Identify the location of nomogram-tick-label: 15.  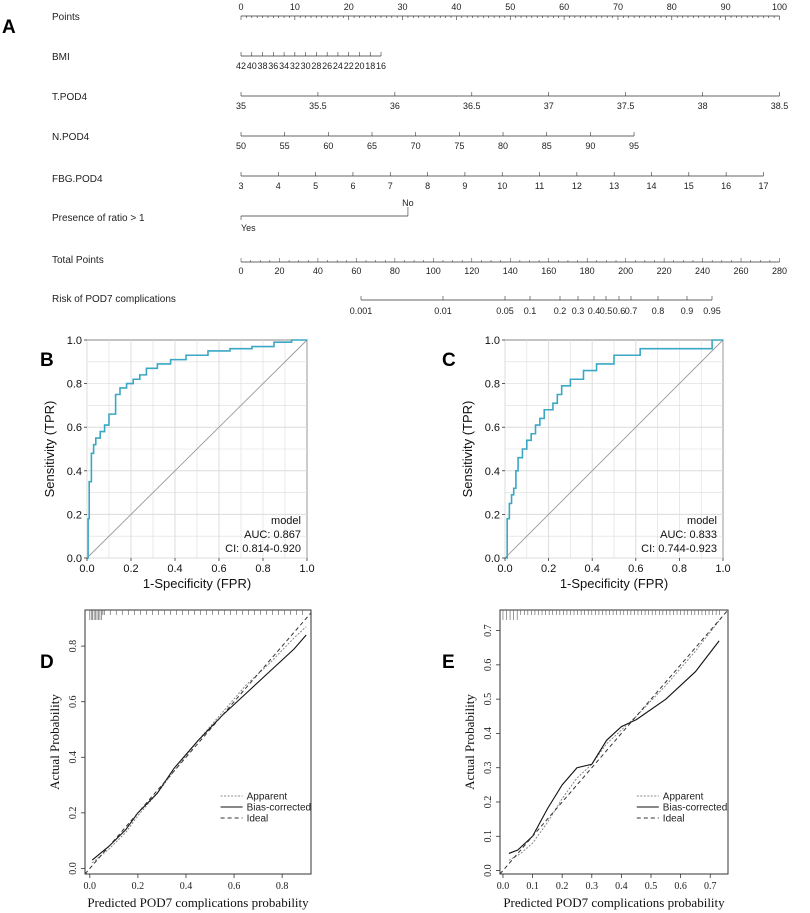
(689, 186).